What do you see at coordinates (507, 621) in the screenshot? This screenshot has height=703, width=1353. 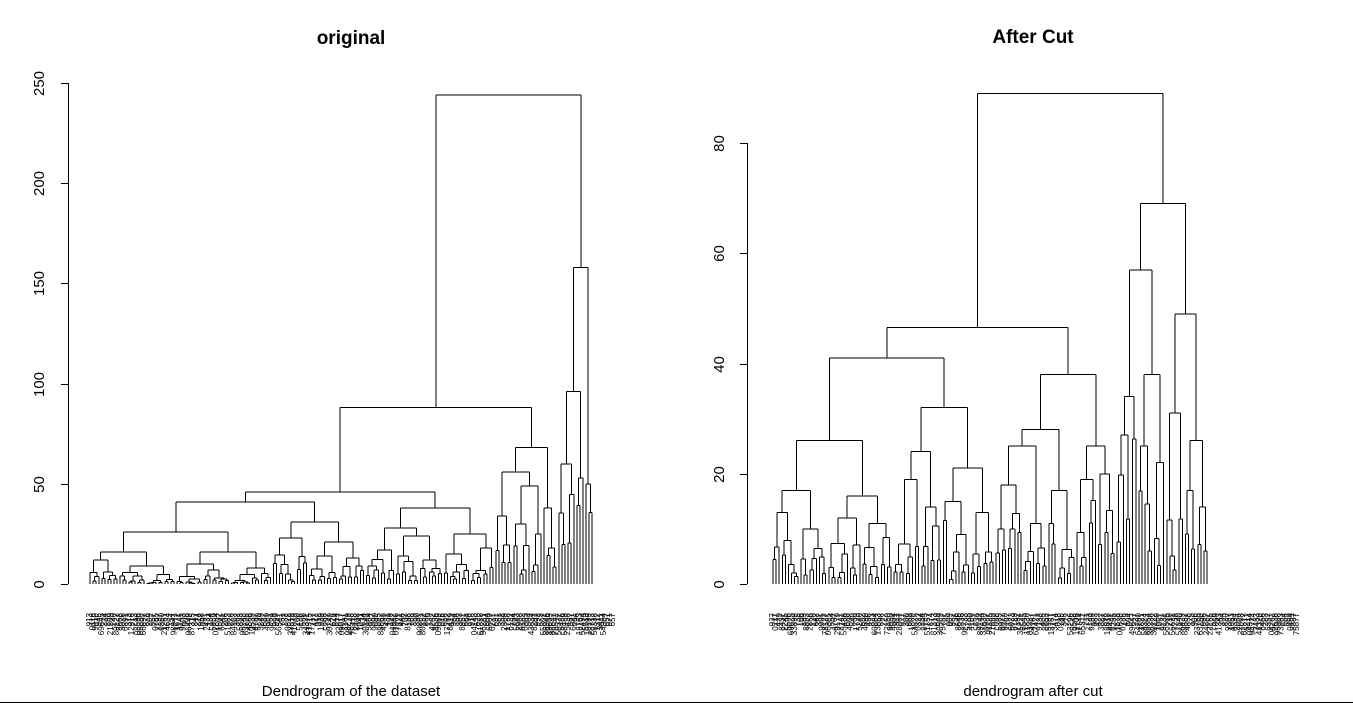 I see `leaf-label: 1788` at bounding box center [507, 621].